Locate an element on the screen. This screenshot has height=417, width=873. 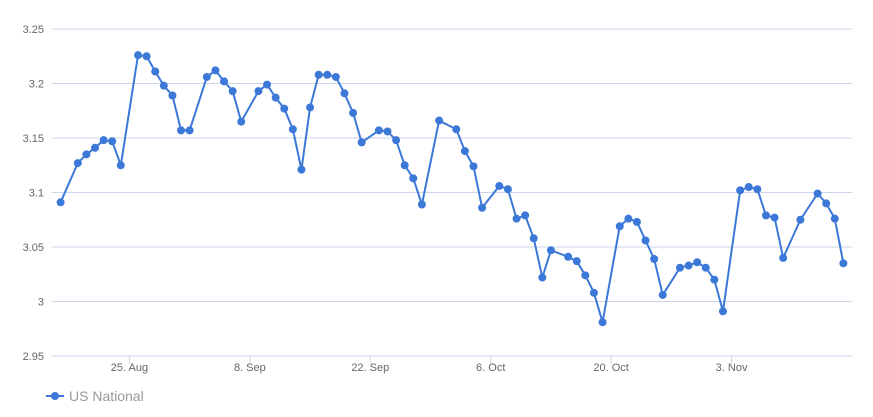
y-tick-label: 3.15 is located at coordinates (33, 139).